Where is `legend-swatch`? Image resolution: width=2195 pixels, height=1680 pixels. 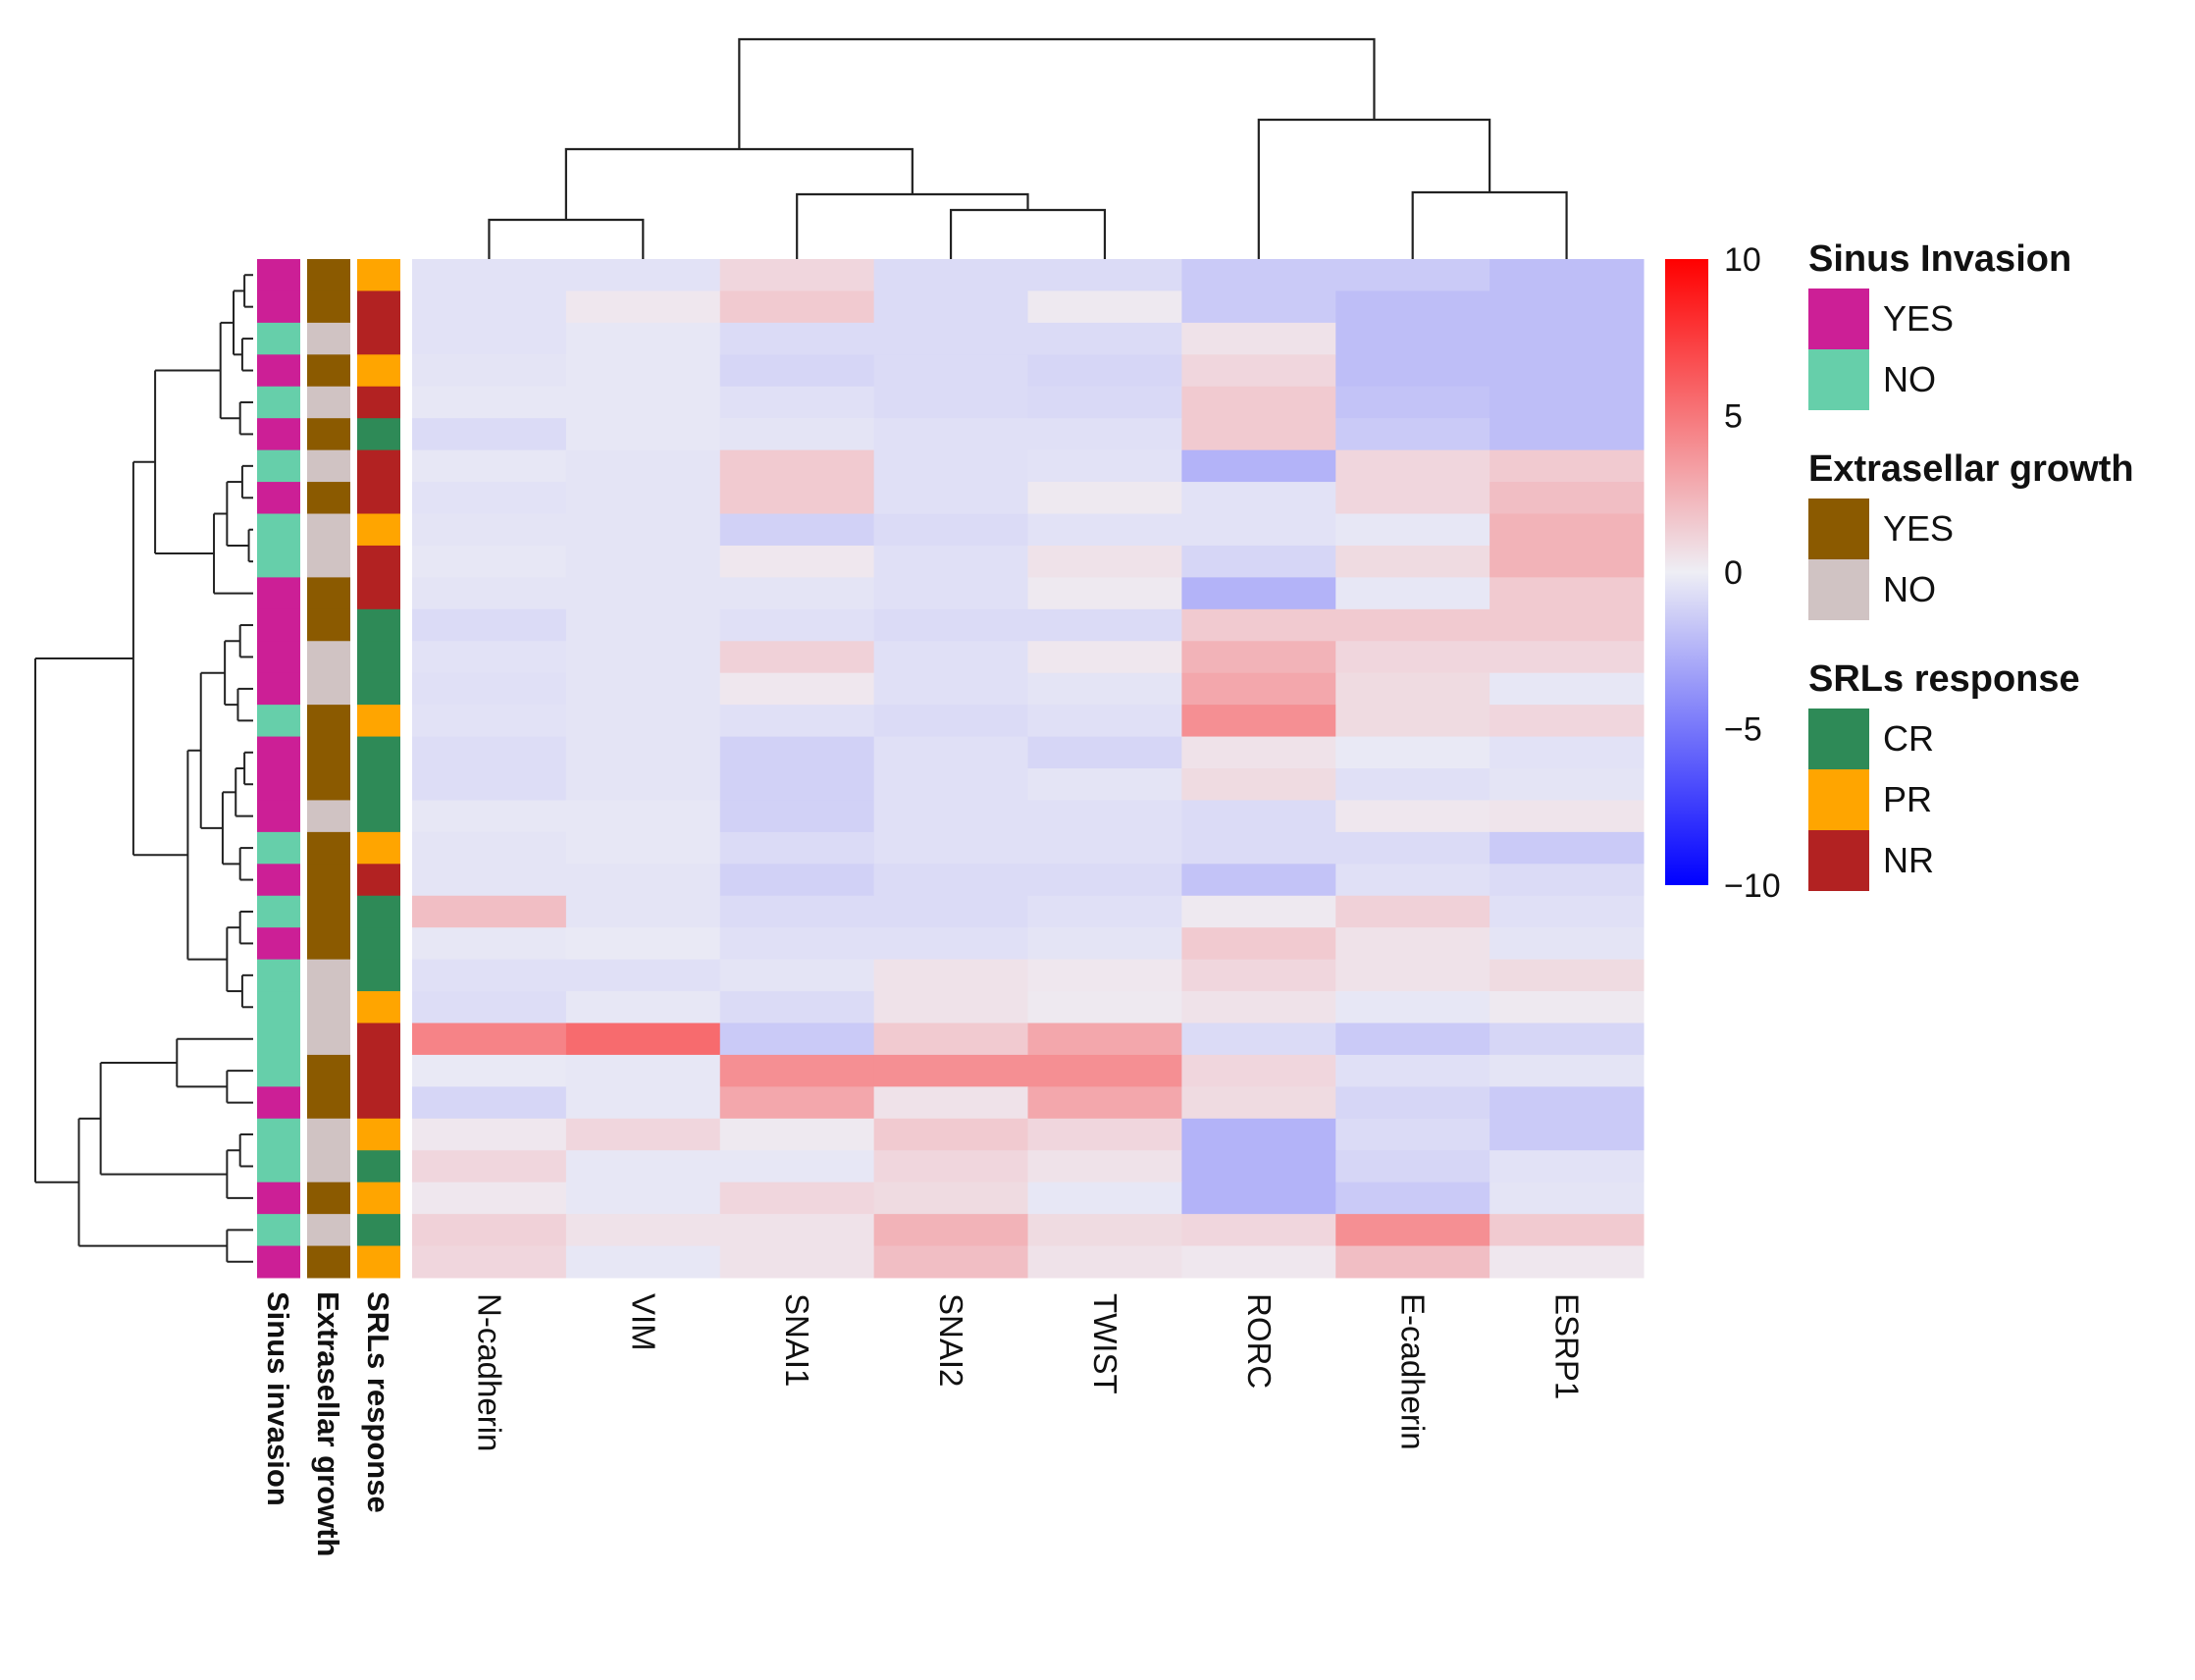 legend-swatch is located at coordinates (1838, 529).